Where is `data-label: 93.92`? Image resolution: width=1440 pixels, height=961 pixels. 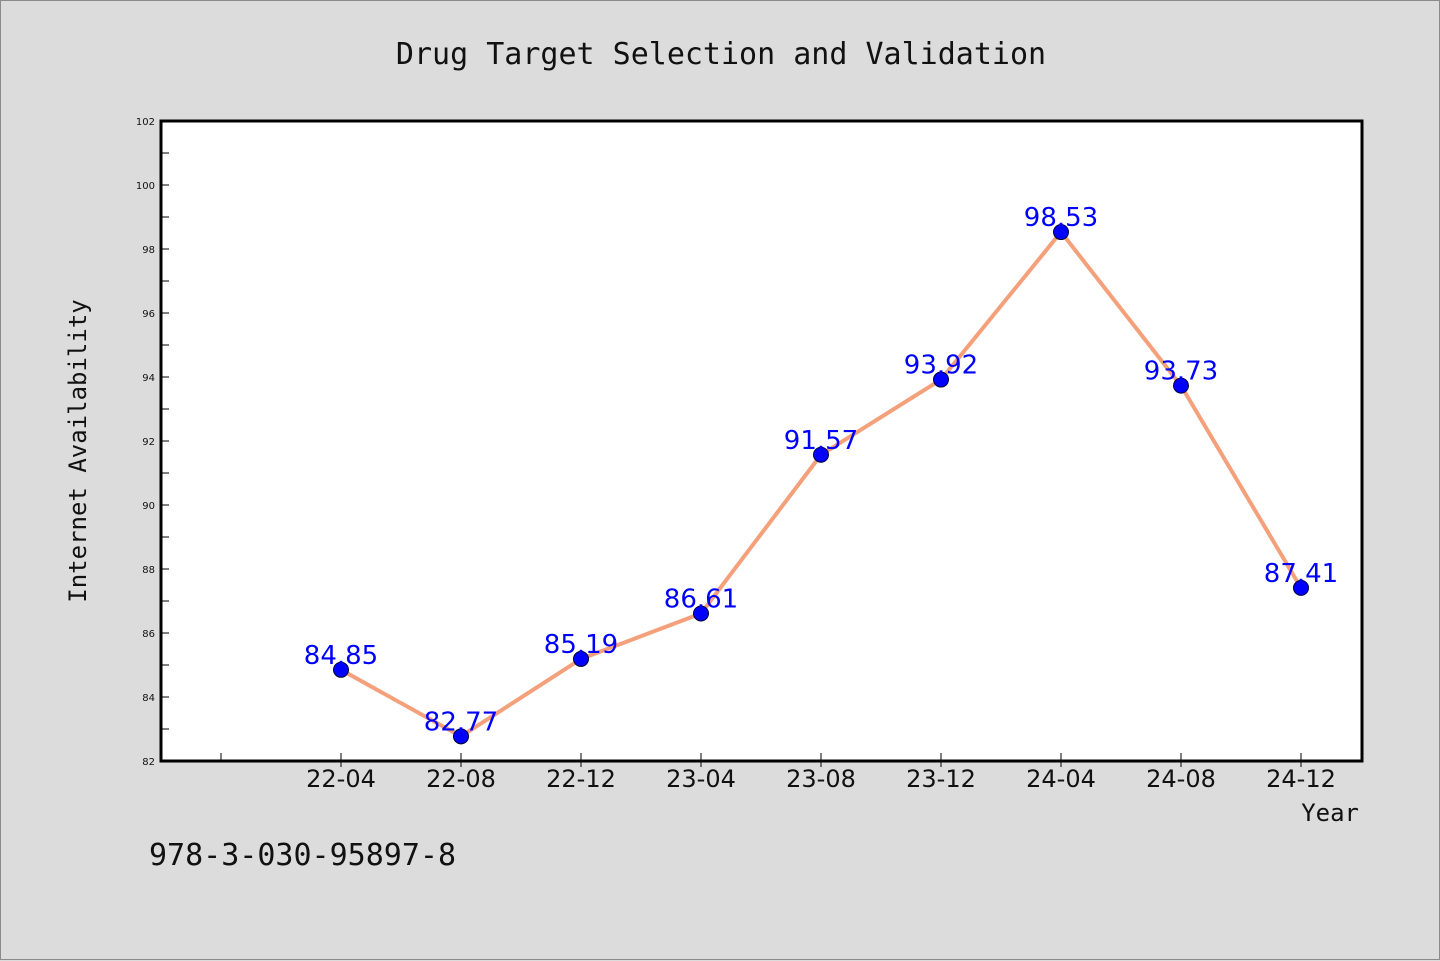 data-label: 93.92 is located at coordinates (941, 366).